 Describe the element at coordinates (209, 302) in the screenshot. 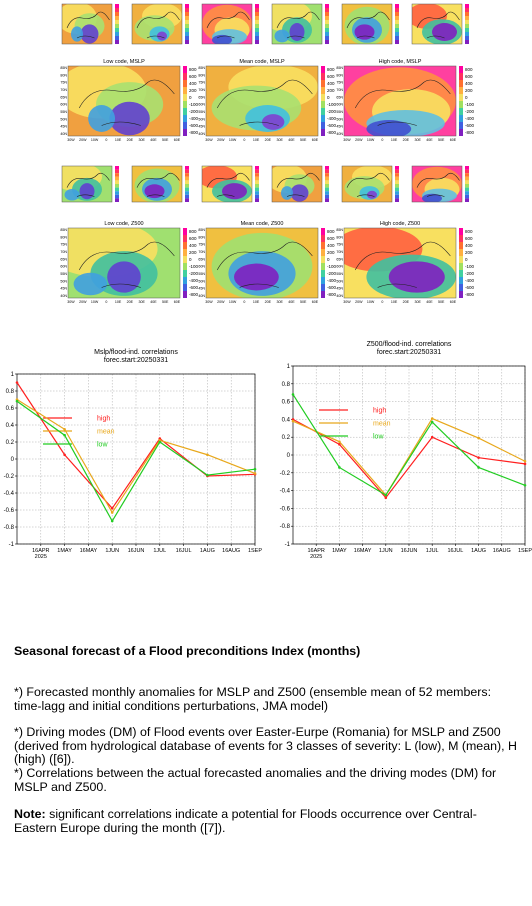

I see `lon-label: 30W` at that location.